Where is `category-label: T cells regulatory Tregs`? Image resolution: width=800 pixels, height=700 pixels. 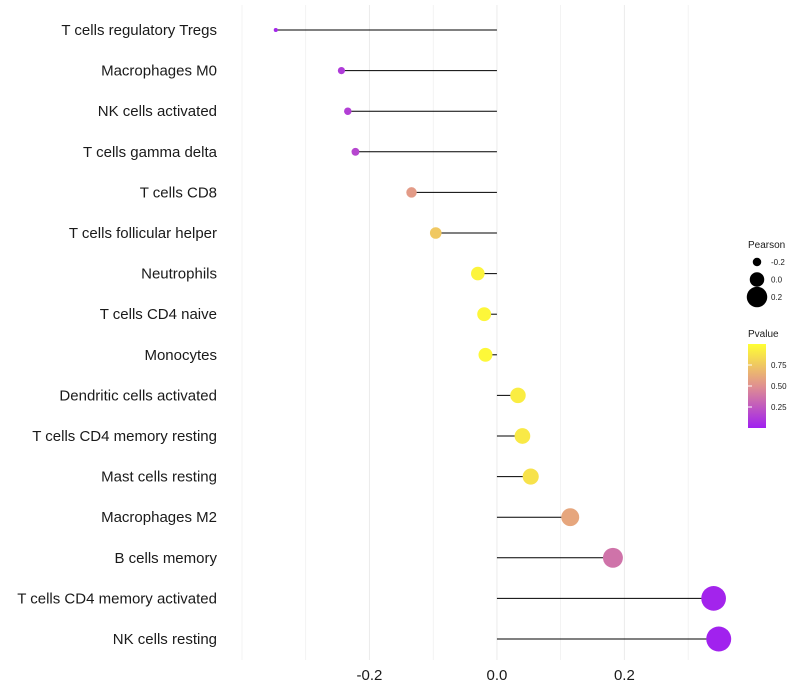
category-label: T cells regulatory Tregs is located at coordinates (139, 30).